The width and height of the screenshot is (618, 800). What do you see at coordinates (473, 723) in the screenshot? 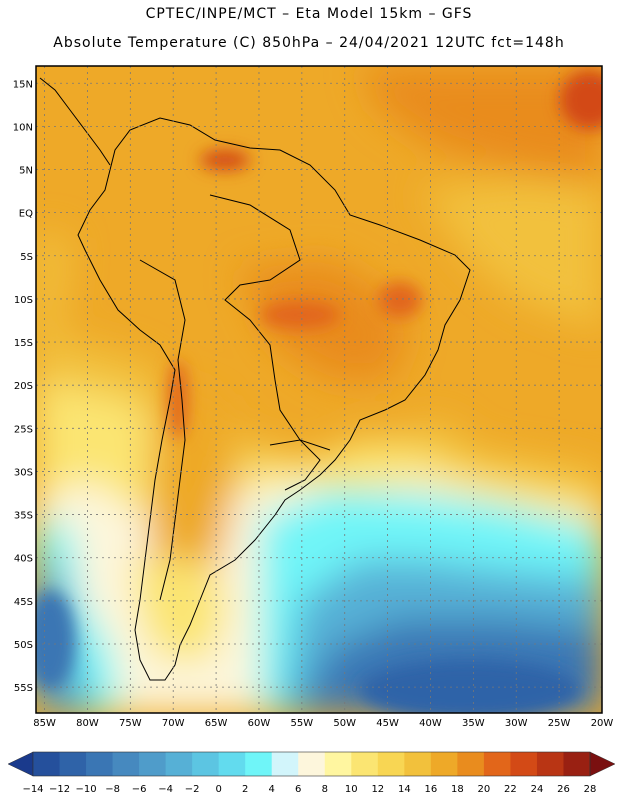
I see `lon-label: 35W` at bounding box center [473, 723].